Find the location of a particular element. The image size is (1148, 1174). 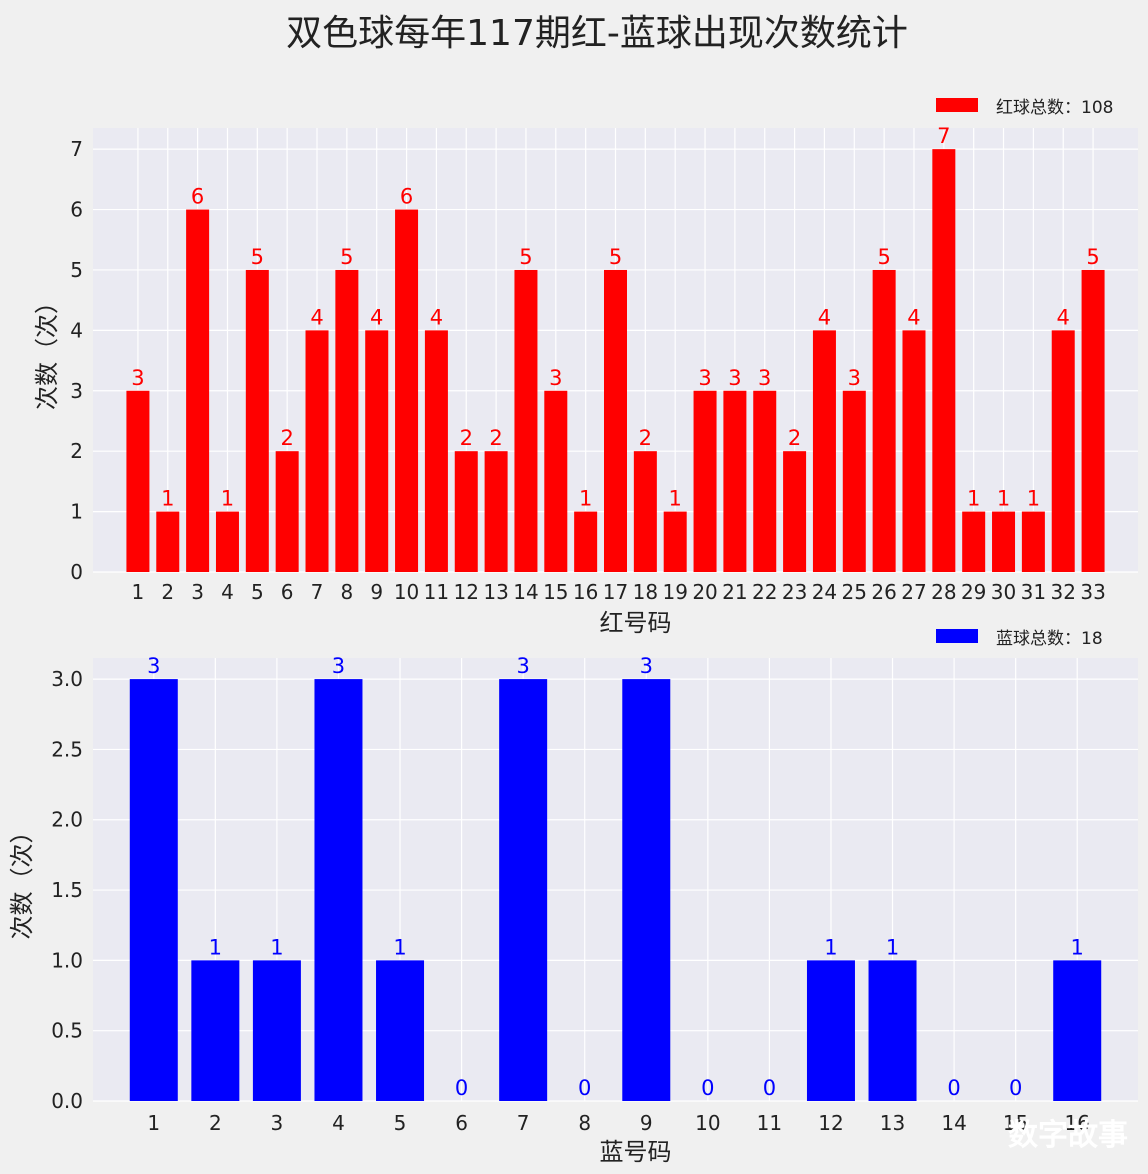

x-tick-label: 5 is located at coordinates (257, 592).